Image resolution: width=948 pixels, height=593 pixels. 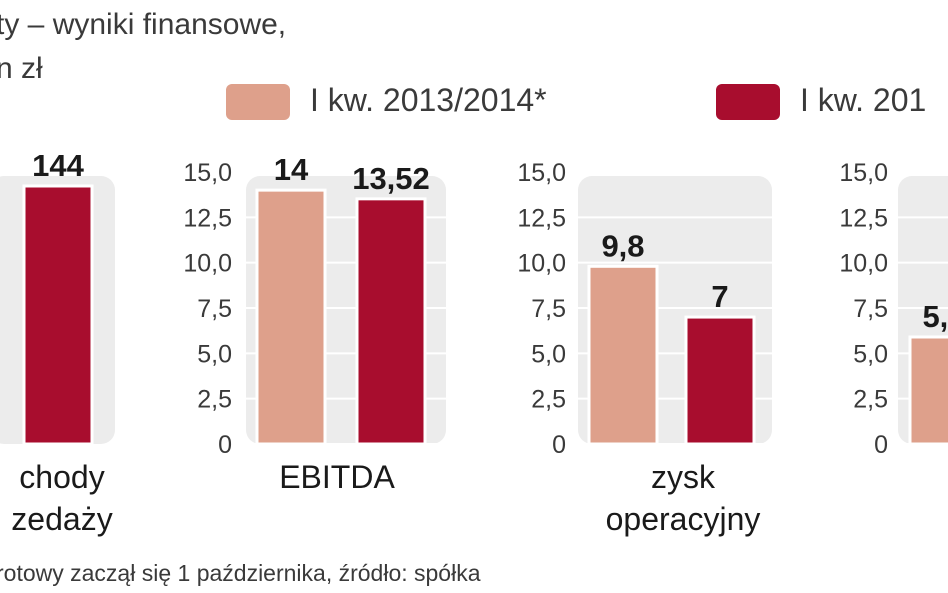 I want to click on category-label-2-0: zysk, so click(x=683, y=477).